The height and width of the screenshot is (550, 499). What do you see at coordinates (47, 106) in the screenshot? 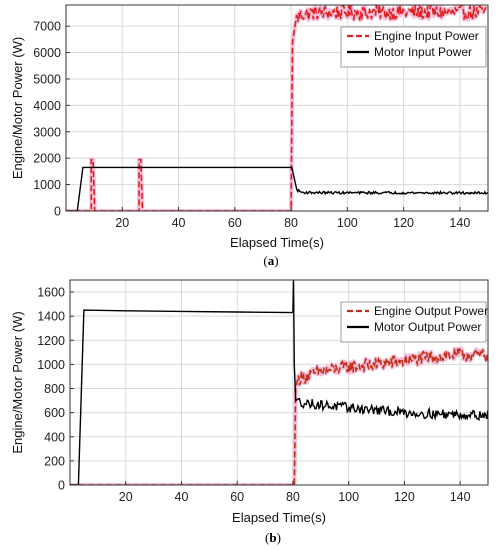
I see `y-tick-label: 4000` at bounding box center [47, 106].